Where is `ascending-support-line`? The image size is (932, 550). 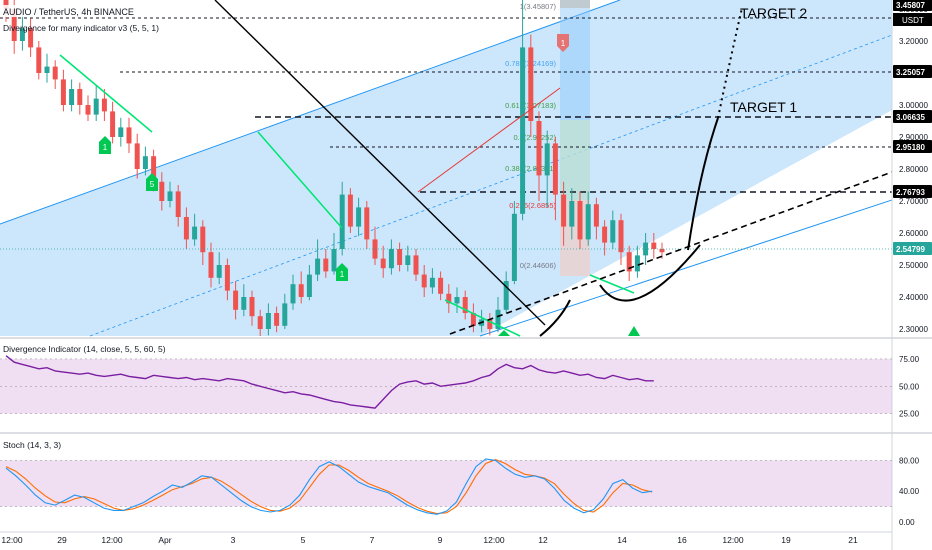 ascending-support-line is located at coordinates (671, 253).